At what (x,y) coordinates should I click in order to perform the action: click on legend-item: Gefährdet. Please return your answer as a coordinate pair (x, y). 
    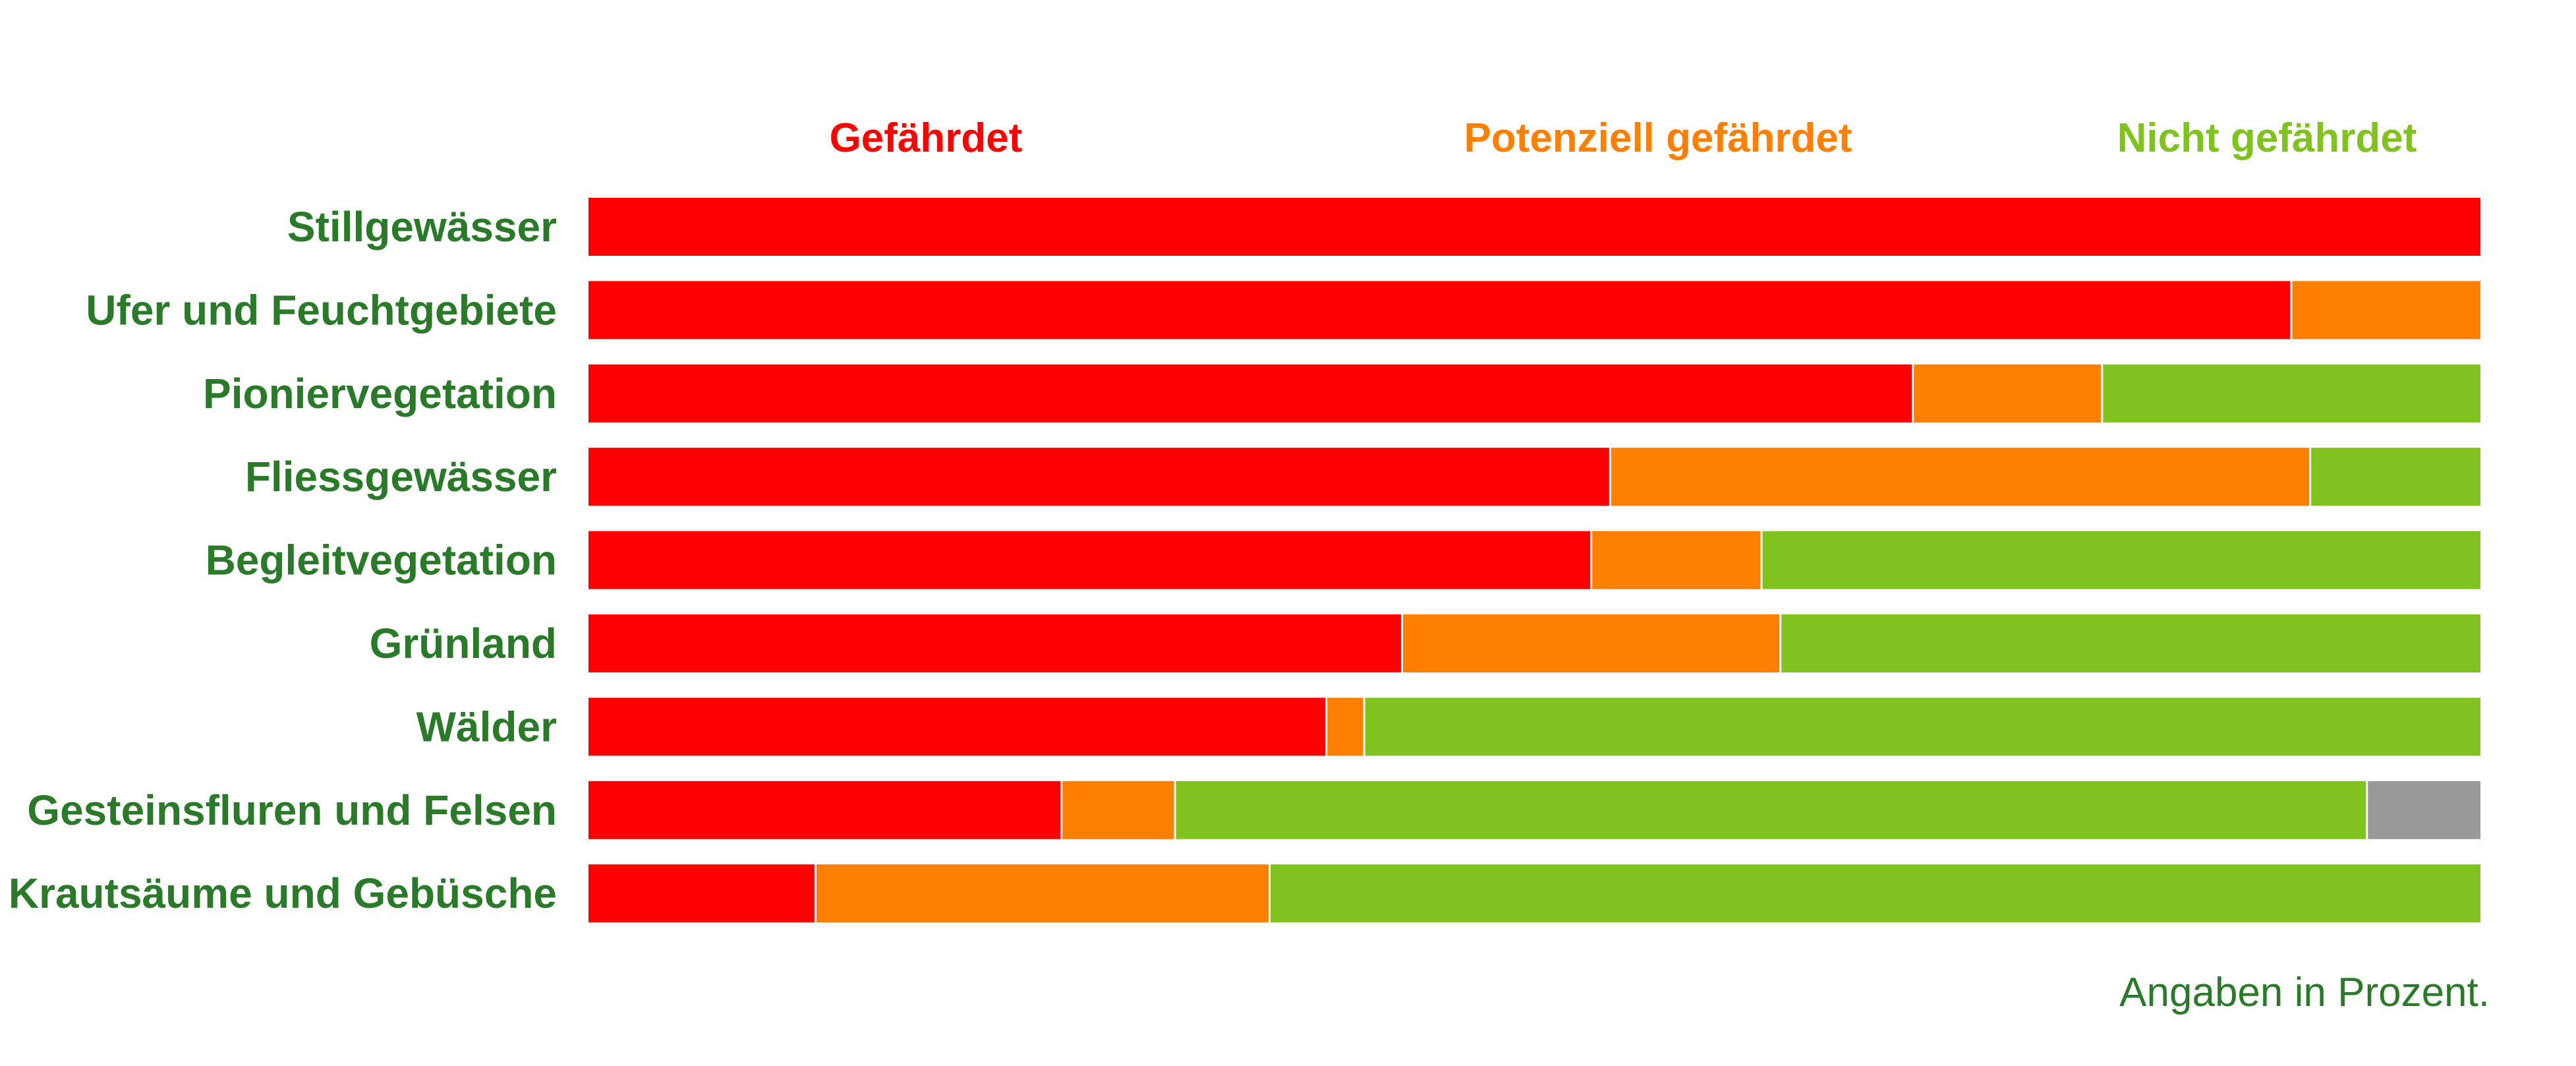
    Looking at the image, I should click on (927, 138).